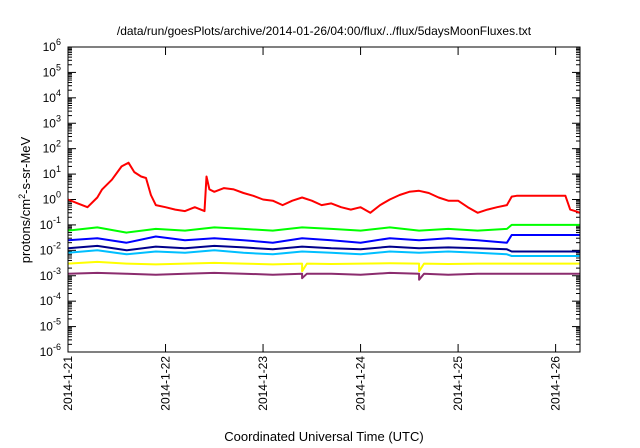 The image size is (640, 448). I want to click on y-tick-label-4: 10⁻², so click(50, 248).